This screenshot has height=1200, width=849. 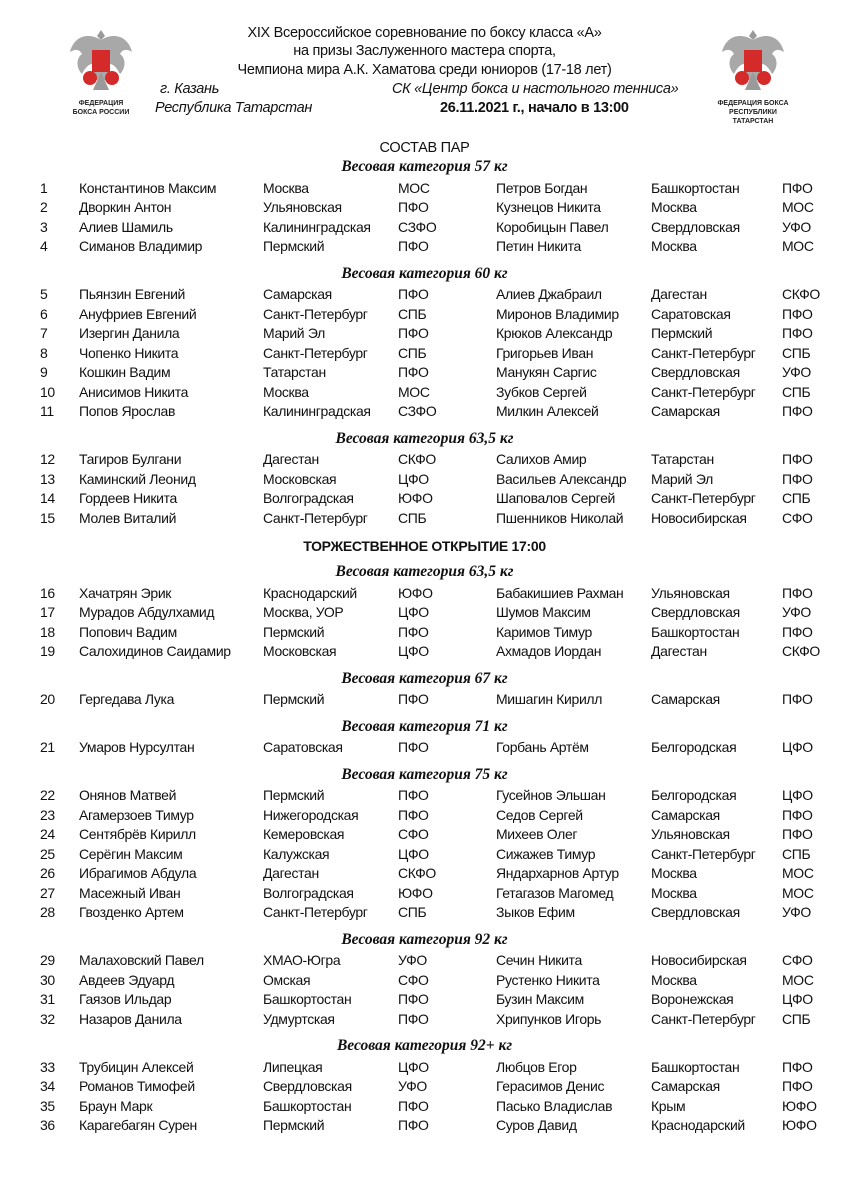 What do you see at coordinates (536, 1066) in the screenshot?
I see `boxer-blue-name: Любцов Егор` at bounding box center [536, 1066].